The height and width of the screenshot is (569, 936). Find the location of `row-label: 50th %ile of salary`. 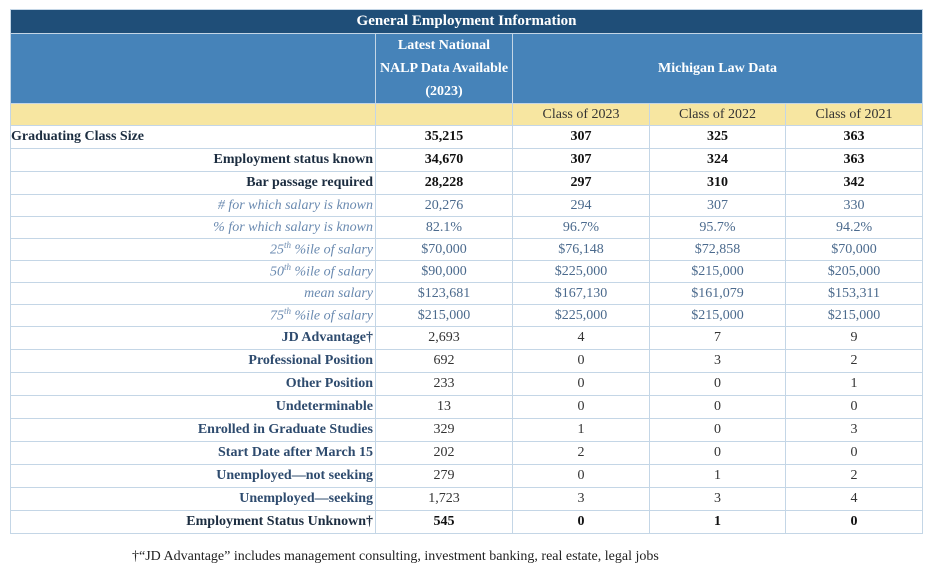

row-label: 50th %ile of salary is located at coordinates (193, 271).